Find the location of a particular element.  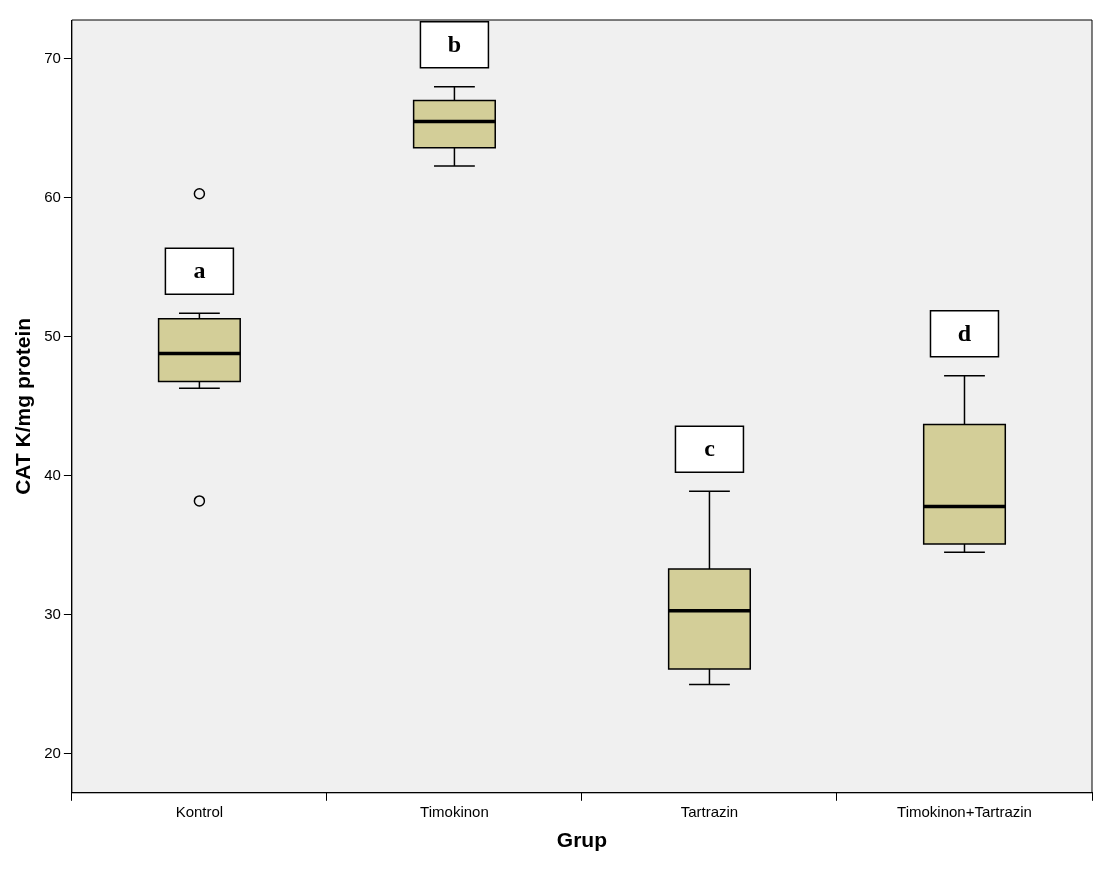

x-tick-label: Tartrazin is located at coordinates (709, 811).